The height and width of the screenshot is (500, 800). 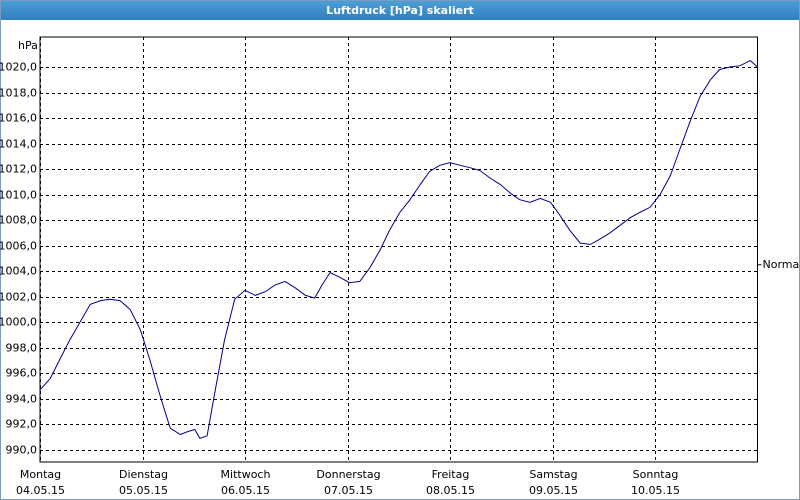 What do you see at coordinates (18, 322) in the screenshot?
I see `y-tick-label: 1000,0` at bounding box center [18, 322].